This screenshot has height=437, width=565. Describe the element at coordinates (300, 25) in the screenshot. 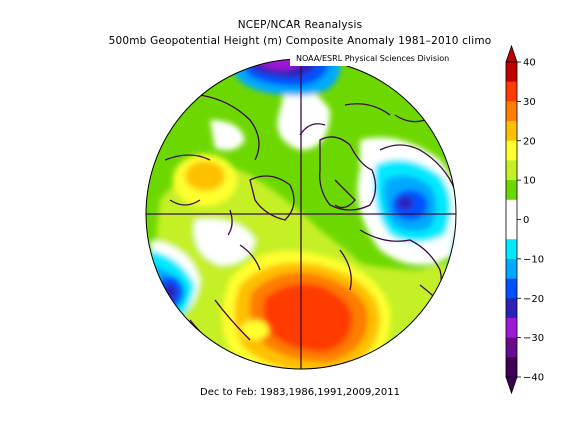

I see `title-line-1: NCEP/NCAR Reanalysis` at that location.